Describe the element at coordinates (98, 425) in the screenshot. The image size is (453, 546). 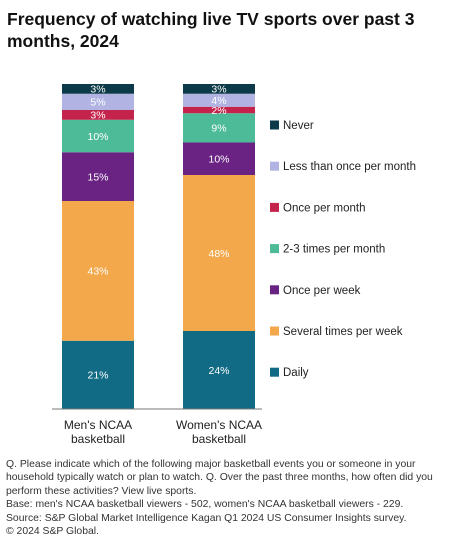
I see `x-tick-label: Men's NCAA` at that location.